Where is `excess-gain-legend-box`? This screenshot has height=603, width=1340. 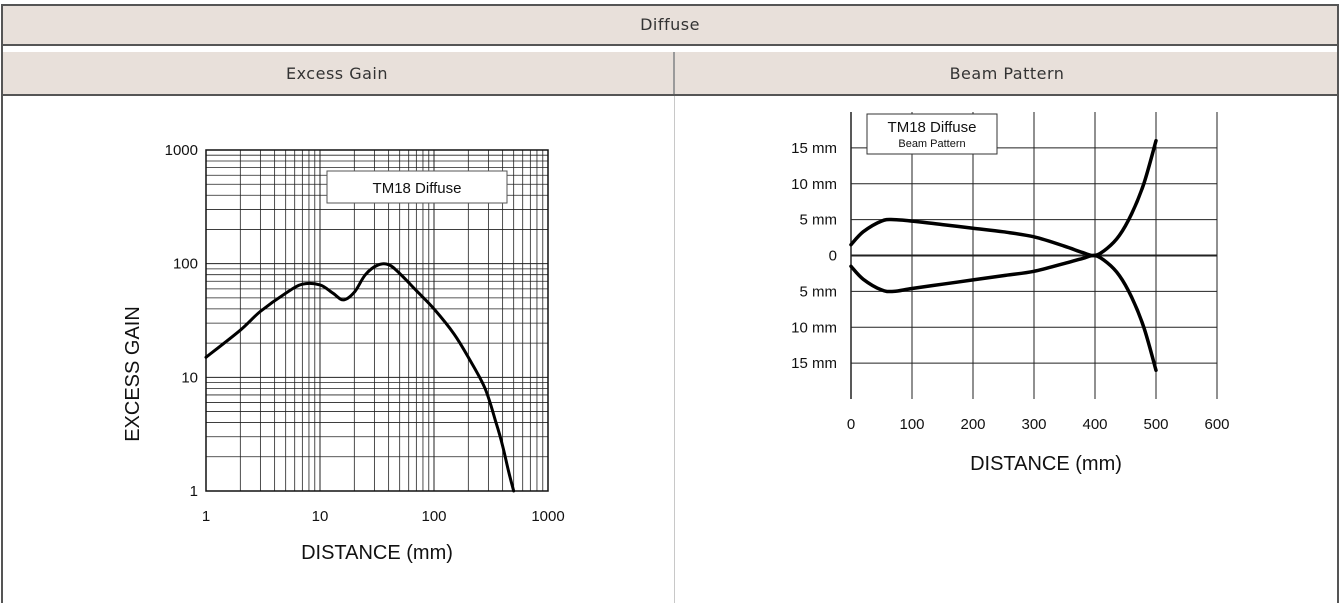
excess-gain-legend-box is located at coordinates (417, 187).